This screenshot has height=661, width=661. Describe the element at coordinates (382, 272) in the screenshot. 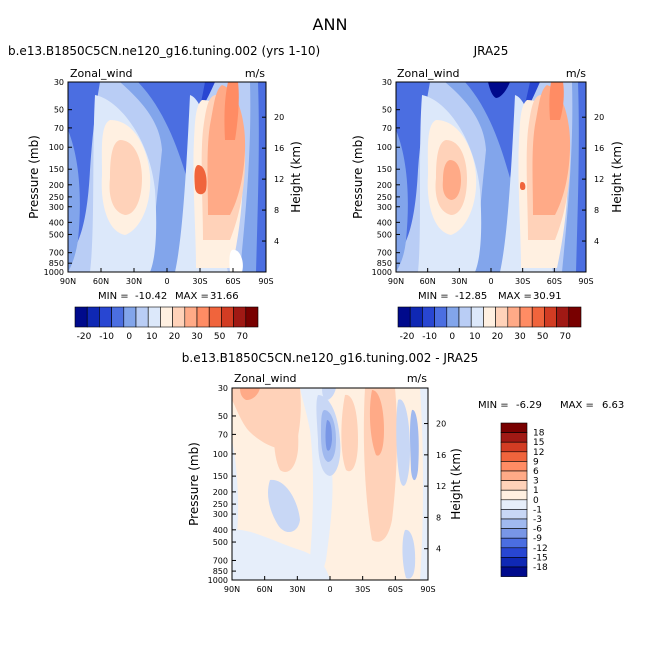

I see `y-tick-label: 1000` at that location.